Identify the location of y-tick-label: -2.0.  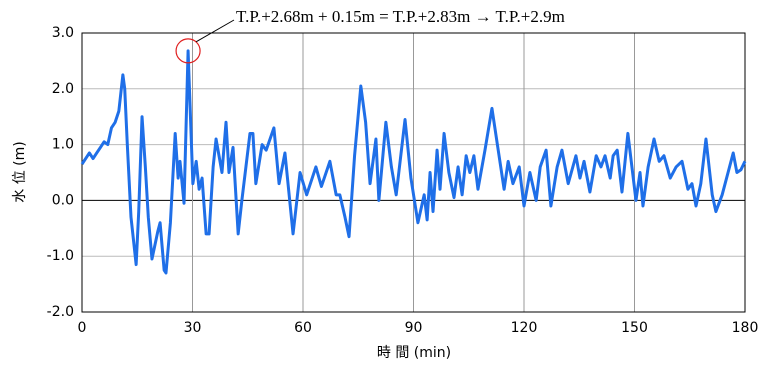
(60, 312).